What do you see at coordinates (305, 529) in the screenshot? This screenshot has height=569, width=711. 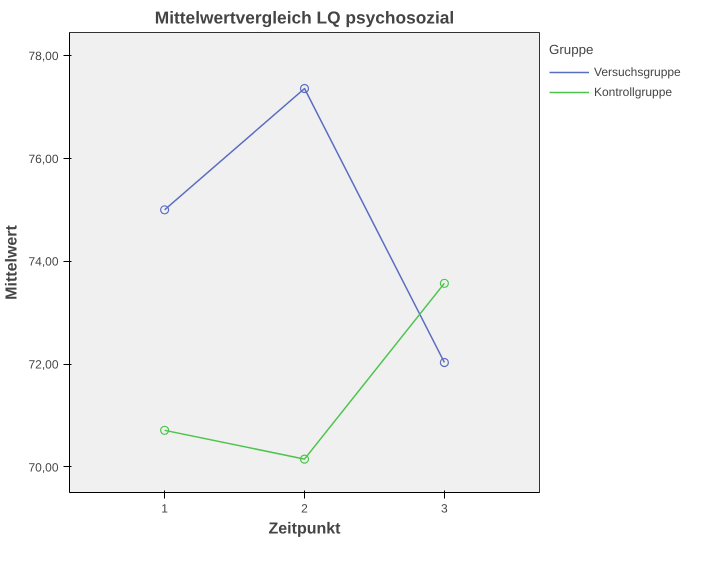 I see `x-axis-title: Zeitpunkt` at bounding box center [305, 529].